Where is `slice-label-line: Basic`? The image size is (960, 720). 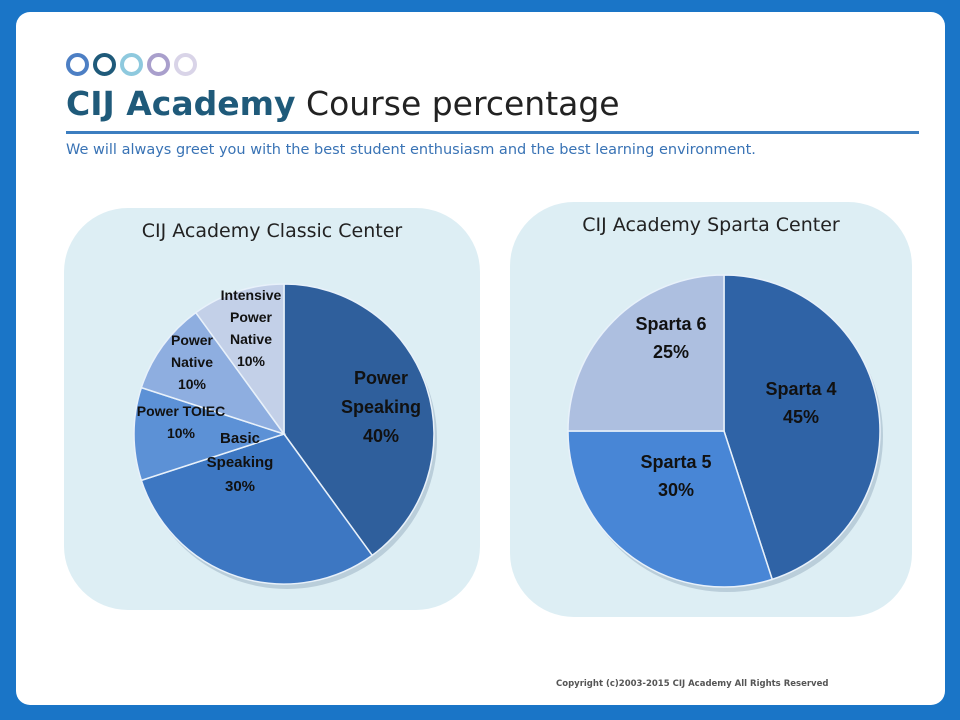 slice-label-line: Basic is located at coordinates (240, 438).